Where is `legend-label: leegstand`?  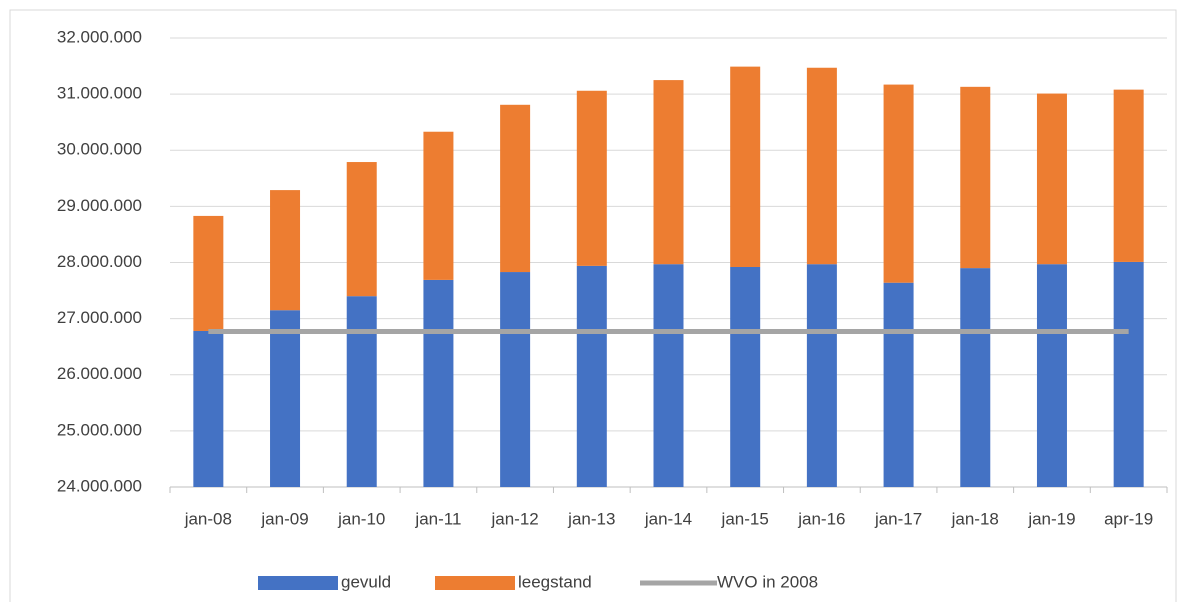
legend-label: leegstand is located at coordinates (555, 581).